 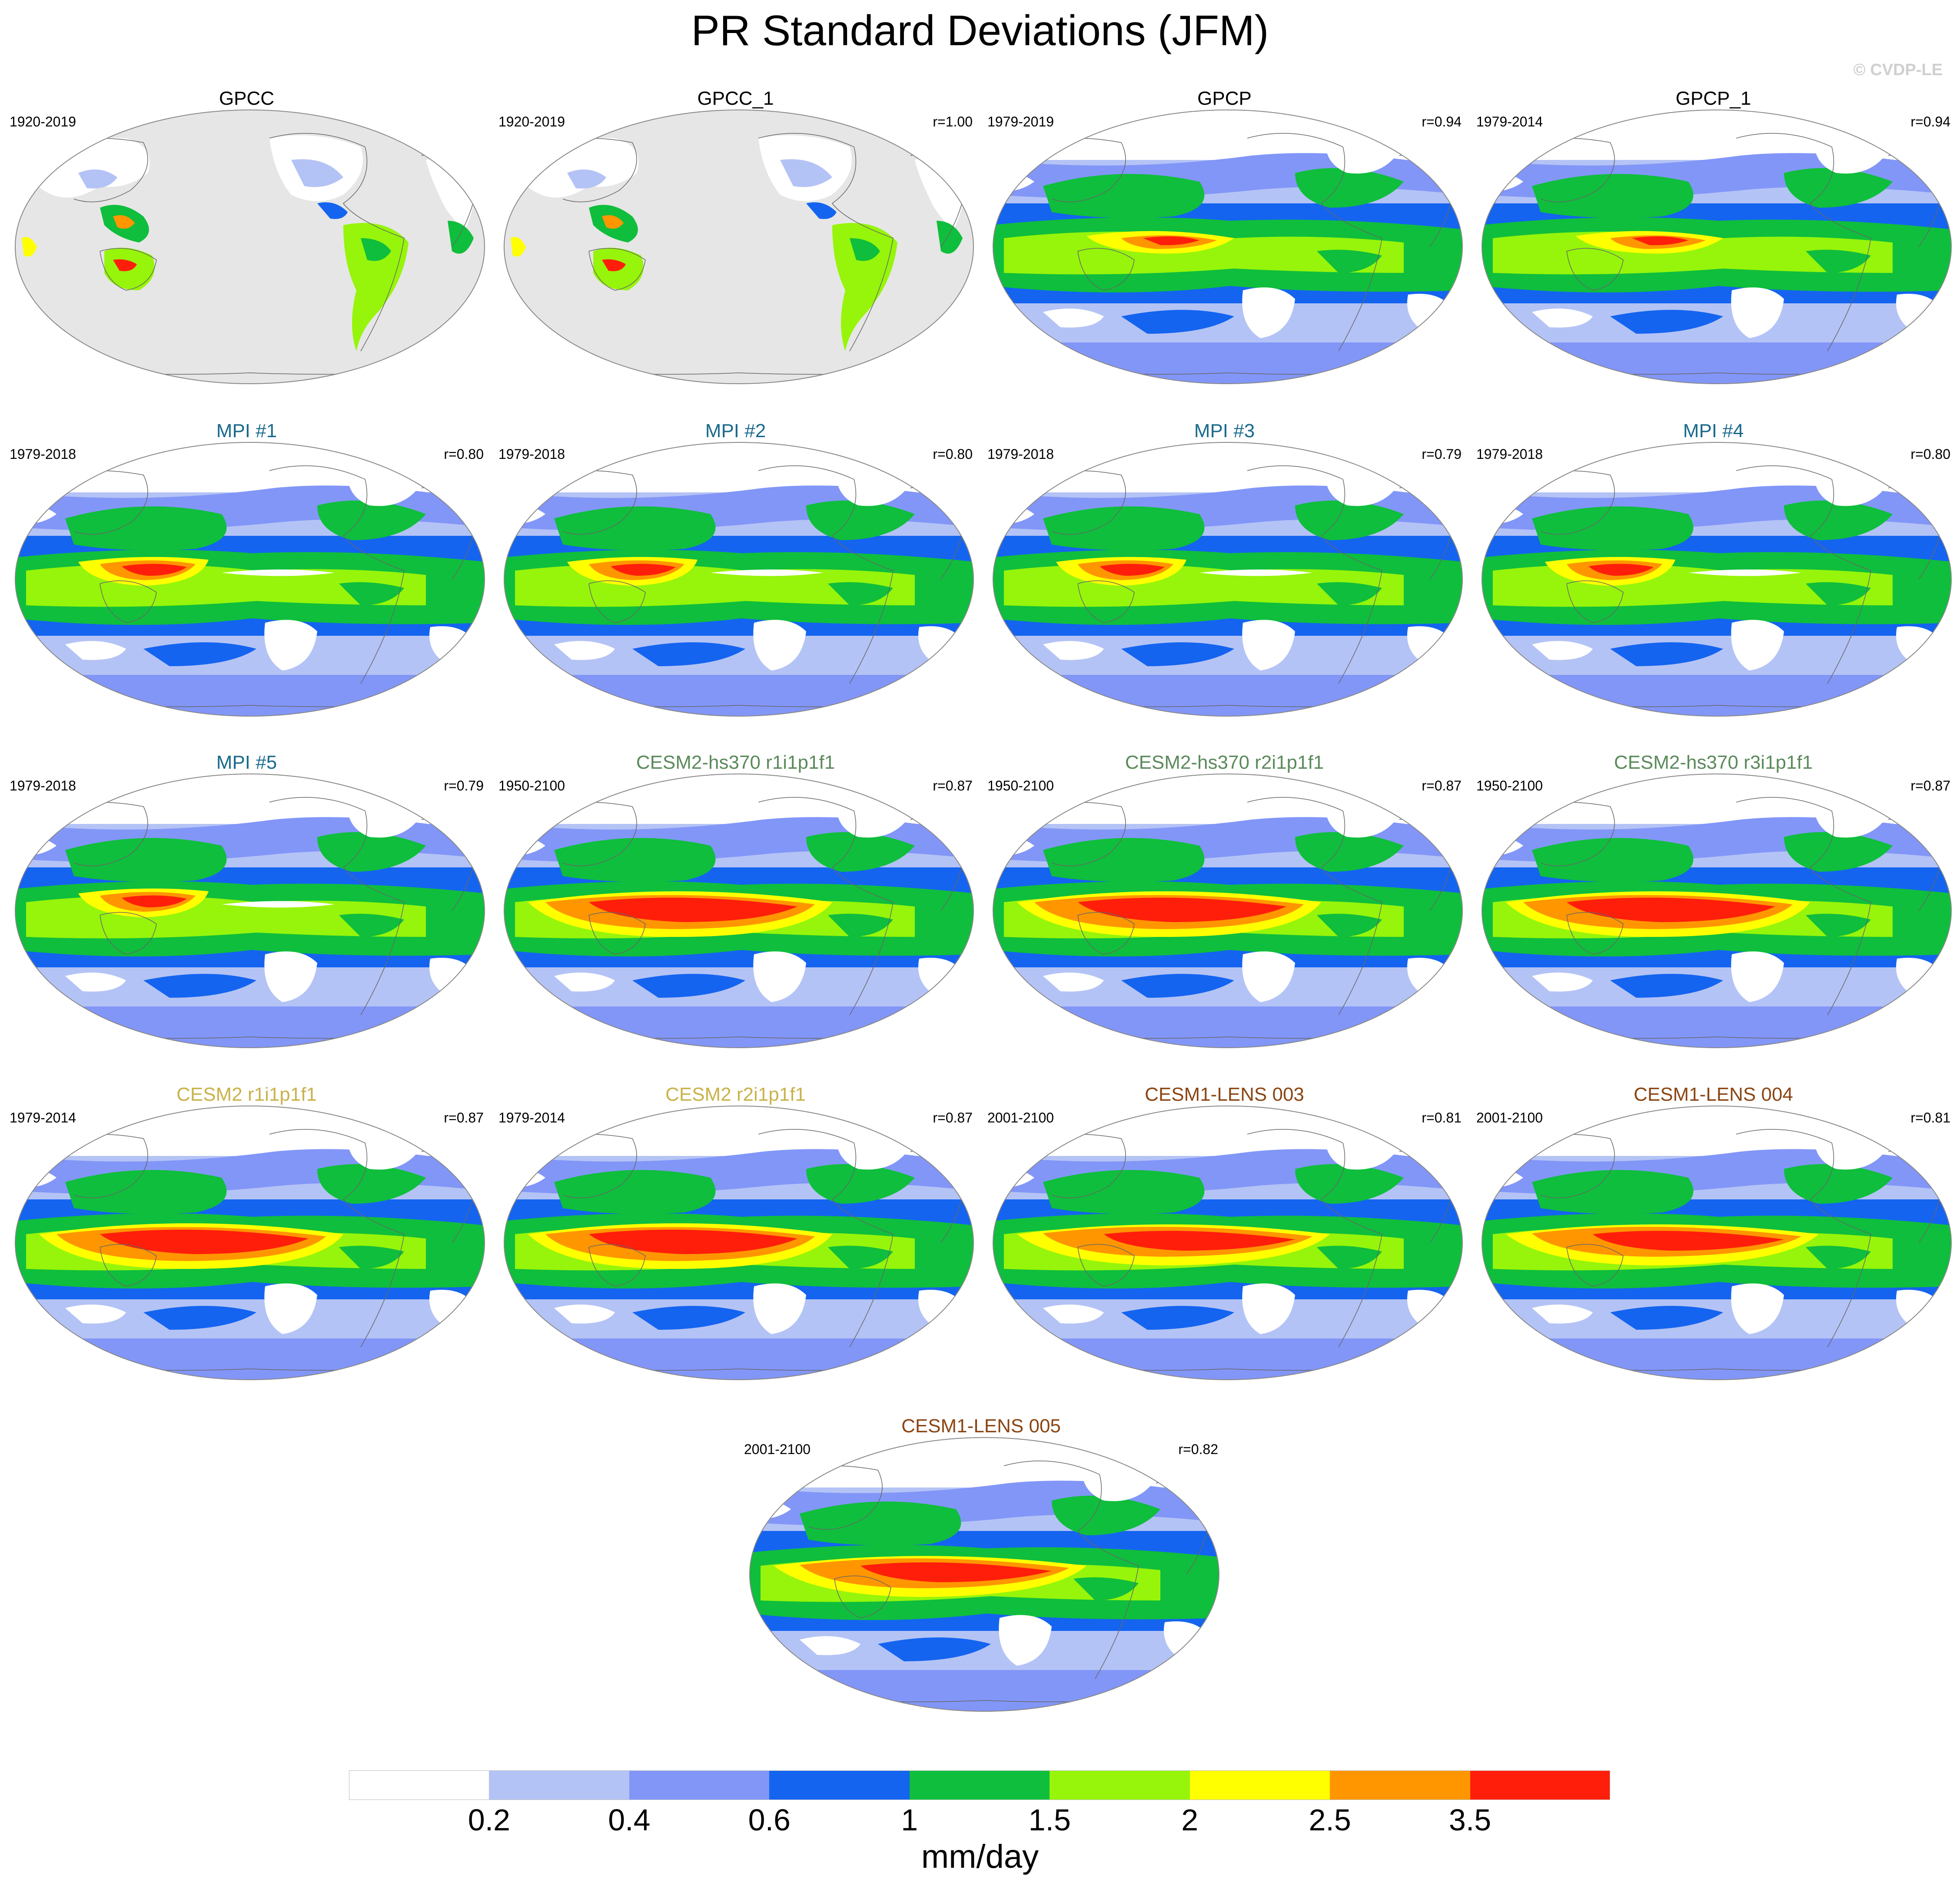 I want to click on map-panel: CESM2-hs370 r1i1p1f1 1950-2100 r=0.87, so click(x=735, y=903).